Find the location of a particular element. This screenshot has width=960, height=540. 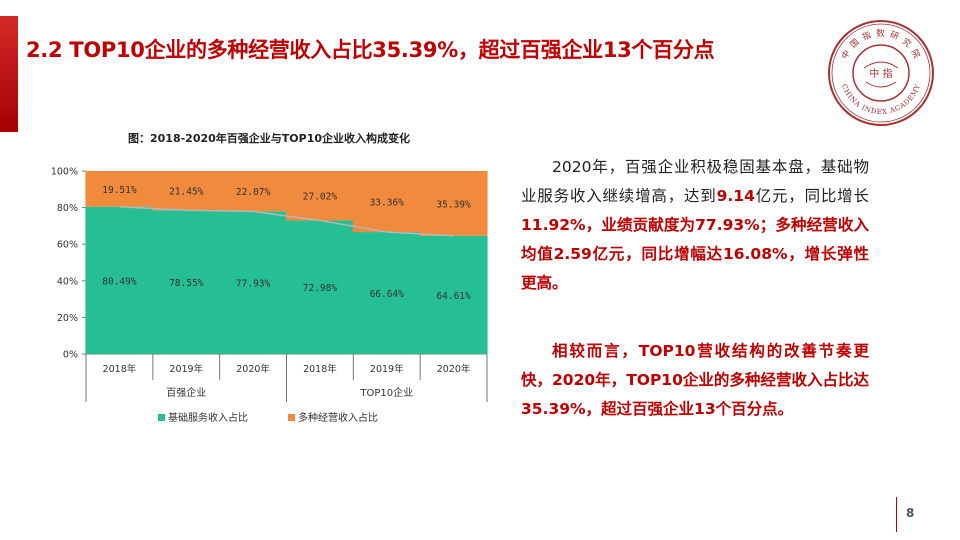

y-tick-label: 80% is located at coordinates (67, 208).